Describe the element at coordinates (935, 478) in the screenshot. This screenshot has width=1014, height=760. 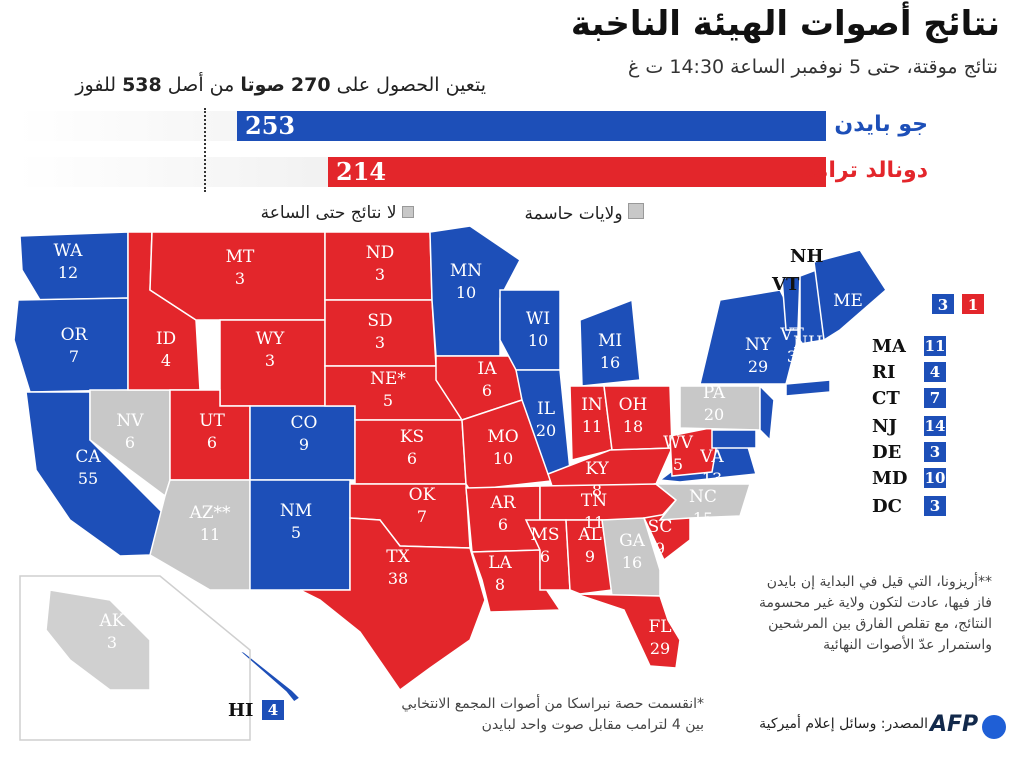
I see `side-box-md` at that location.